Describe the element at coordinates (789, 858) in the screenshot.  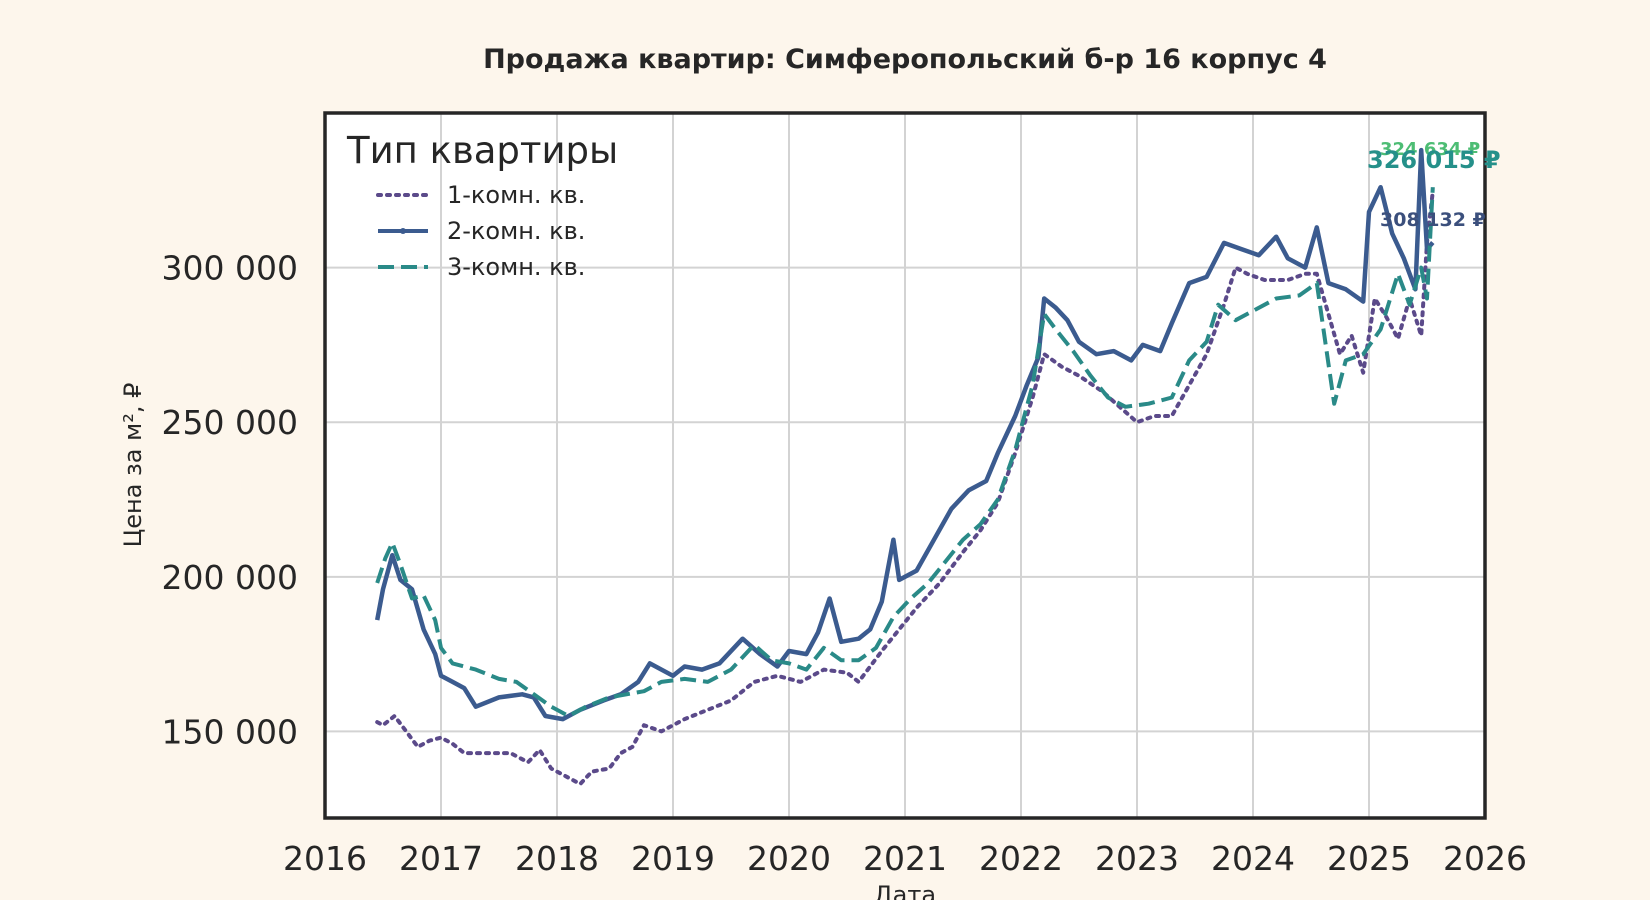
I see `x-tick-label: 2020` at that location.